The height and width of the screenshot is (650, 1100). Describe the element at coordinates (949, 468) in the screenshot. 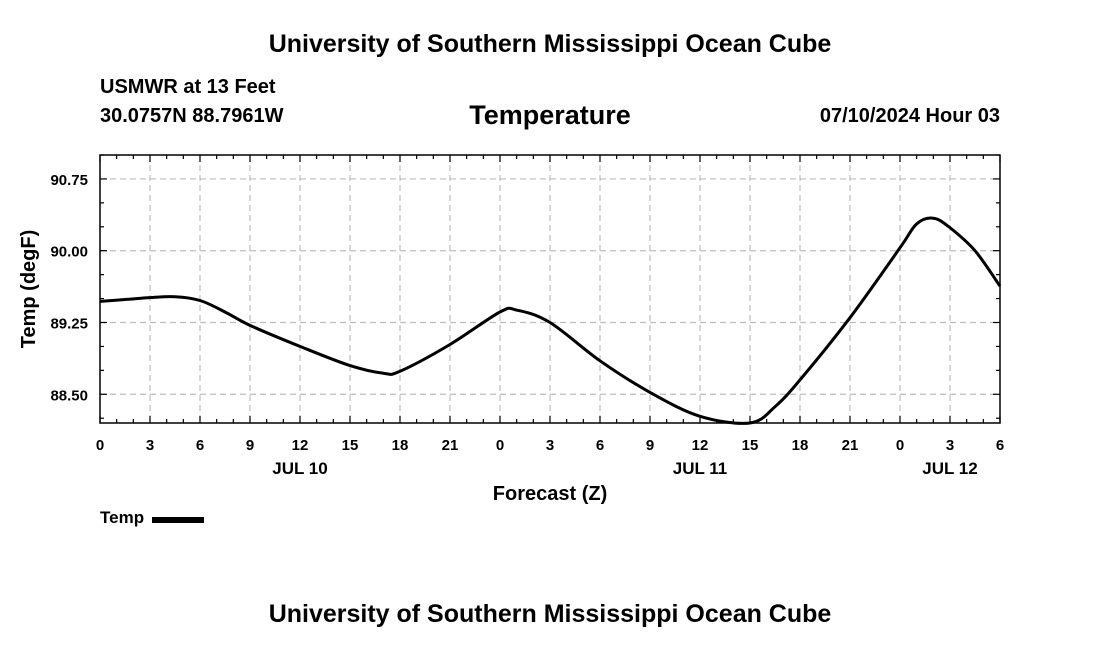

I see `x-date-label: JUL 12` at that location.